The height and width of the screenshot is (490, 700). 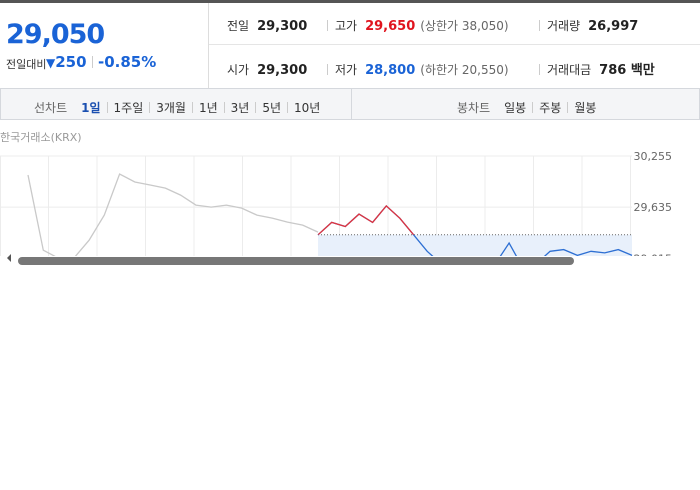 I want to click on stat: 거래량 26,997, so click(x=588, y=24).